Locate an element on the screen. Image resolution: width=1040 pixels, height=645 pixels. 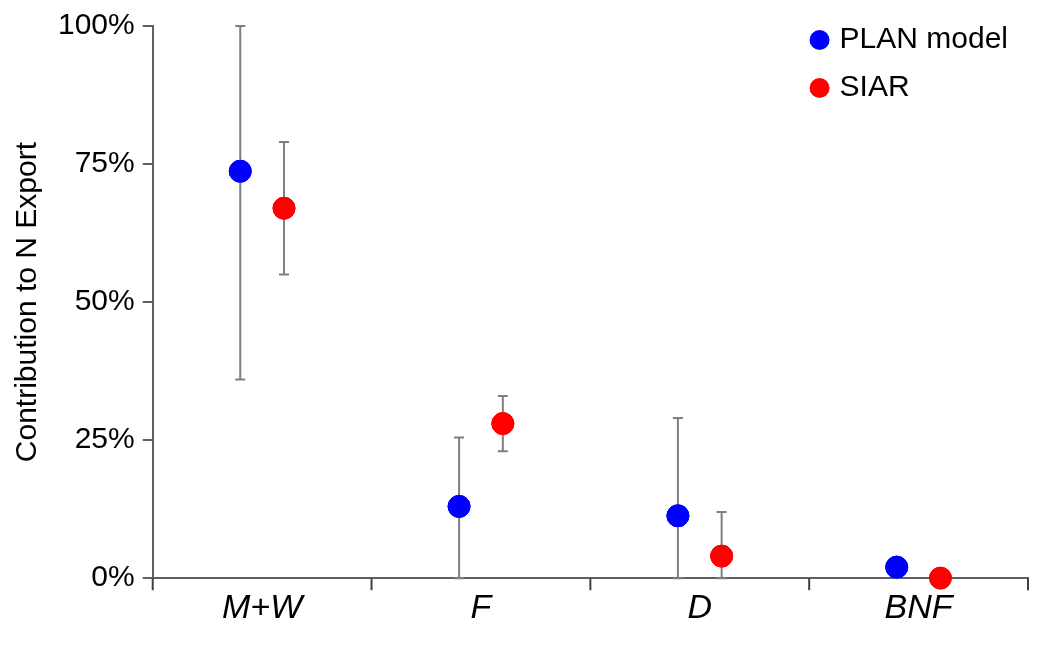
y-tick-label: 75% is located at coordinates (104, 162).